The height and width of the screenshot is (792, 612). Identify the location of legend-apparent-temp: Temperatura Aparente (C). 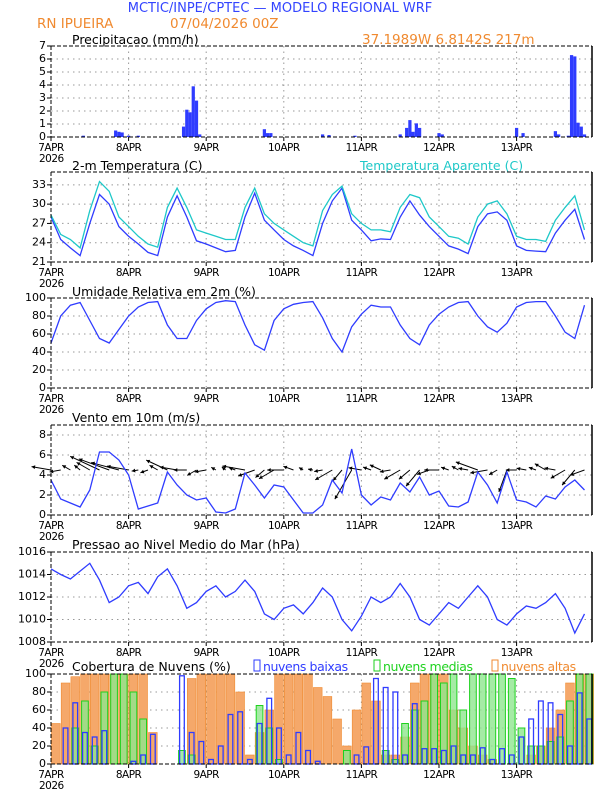
(441, 165).